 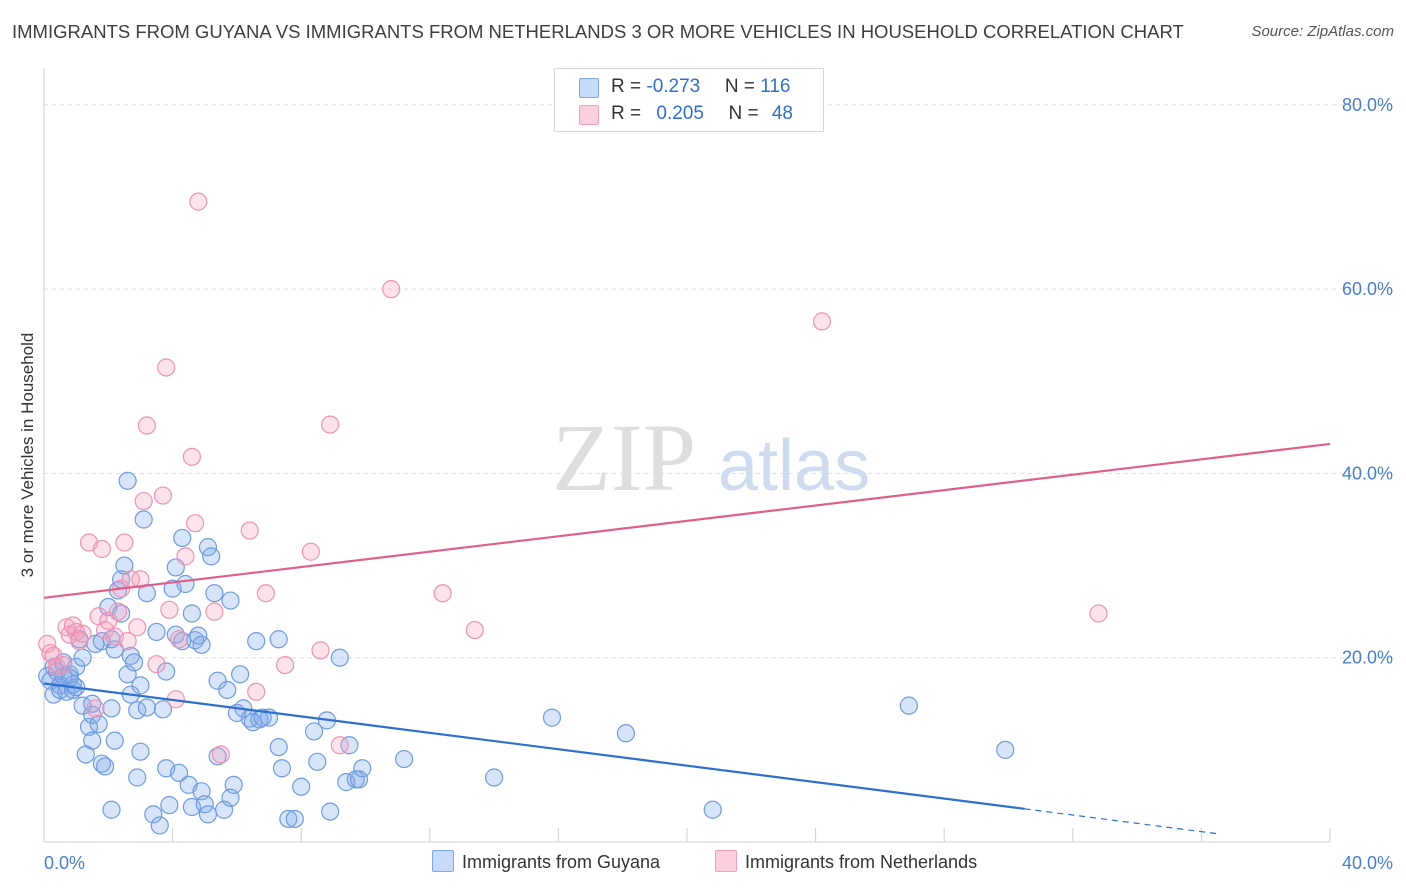 What do you see at coordinates (1322, 31) in the screenshot?
I see `source-label: Source: ZipAtlas.com` at bounding box center [1322, 31].